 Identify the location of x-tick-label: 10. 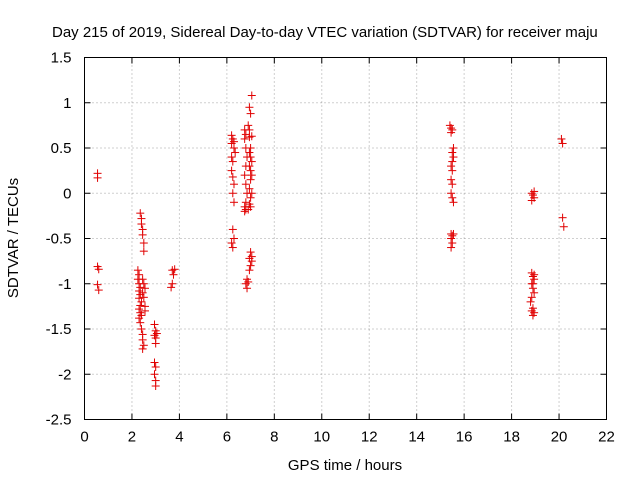
(321, 437).